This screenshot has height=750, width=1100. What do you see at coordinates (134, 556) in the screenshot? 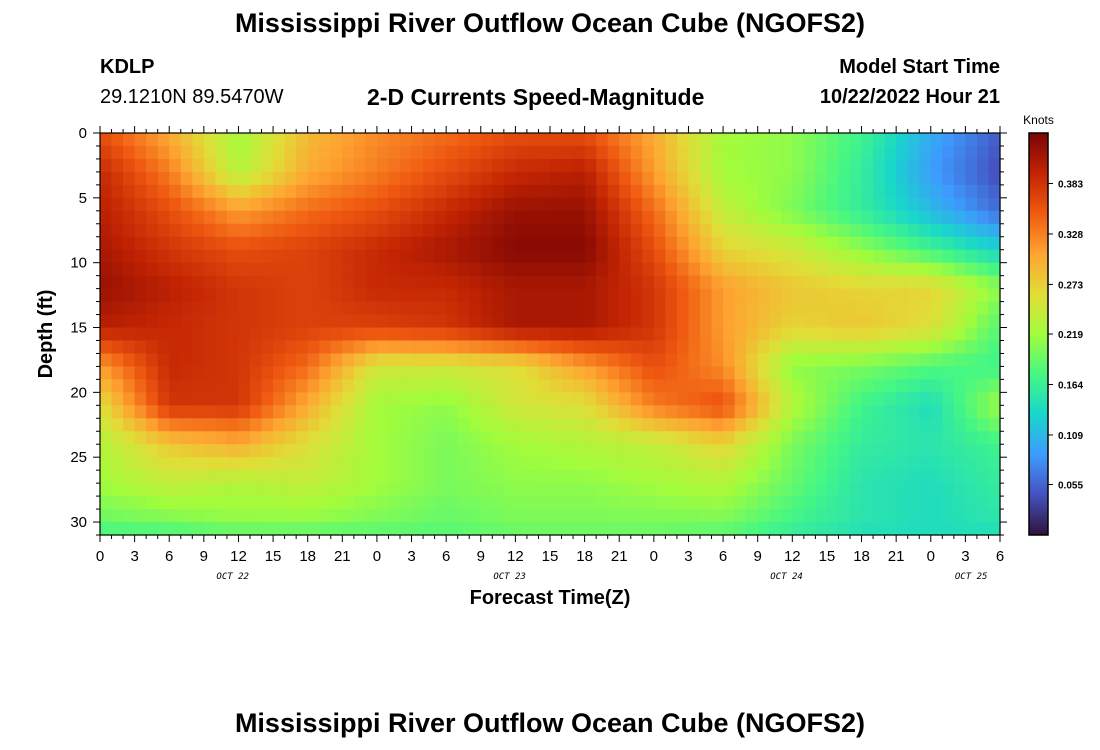
I see `x-tick-label: 3` at bounding box center [134, 556].